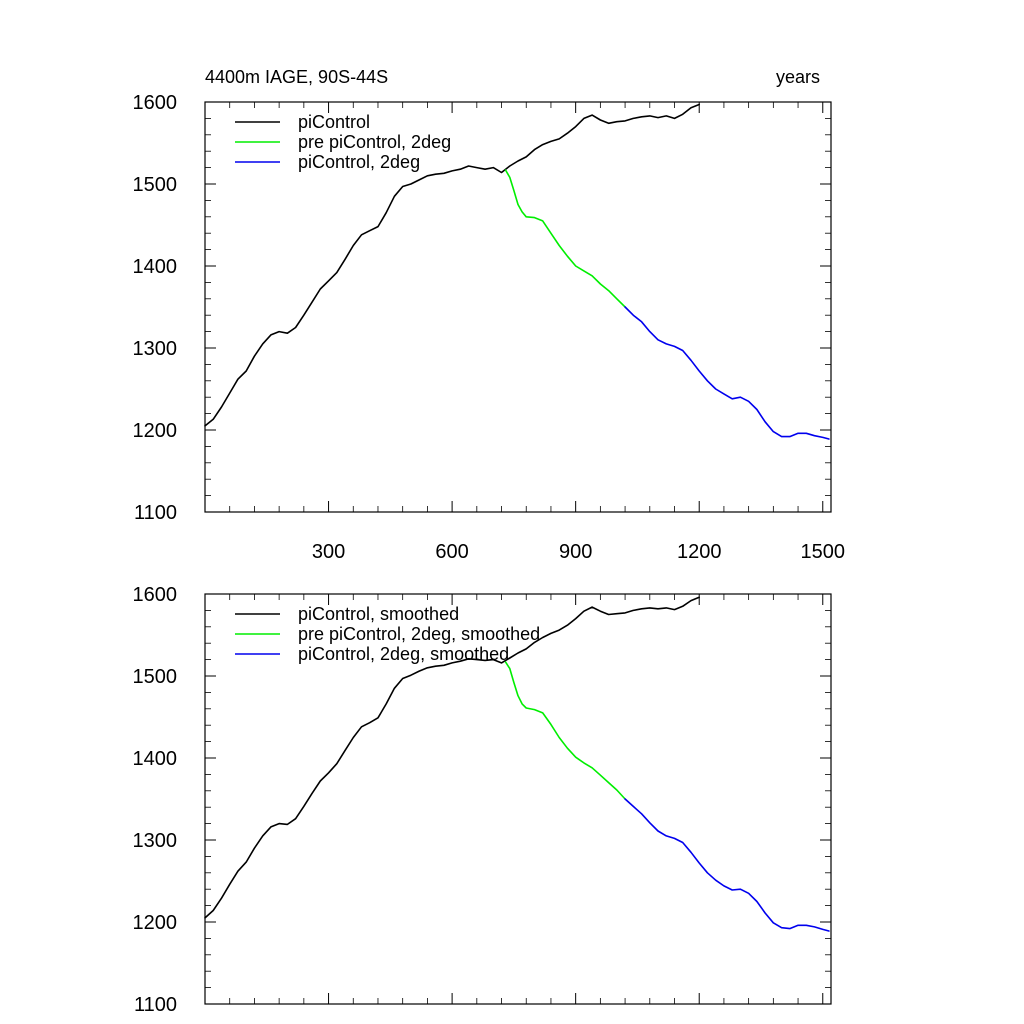 Image resolution: width=1024 pixels, height=1024 pixels. I want to click on x-tick-label: 1500, so click(823, 552).